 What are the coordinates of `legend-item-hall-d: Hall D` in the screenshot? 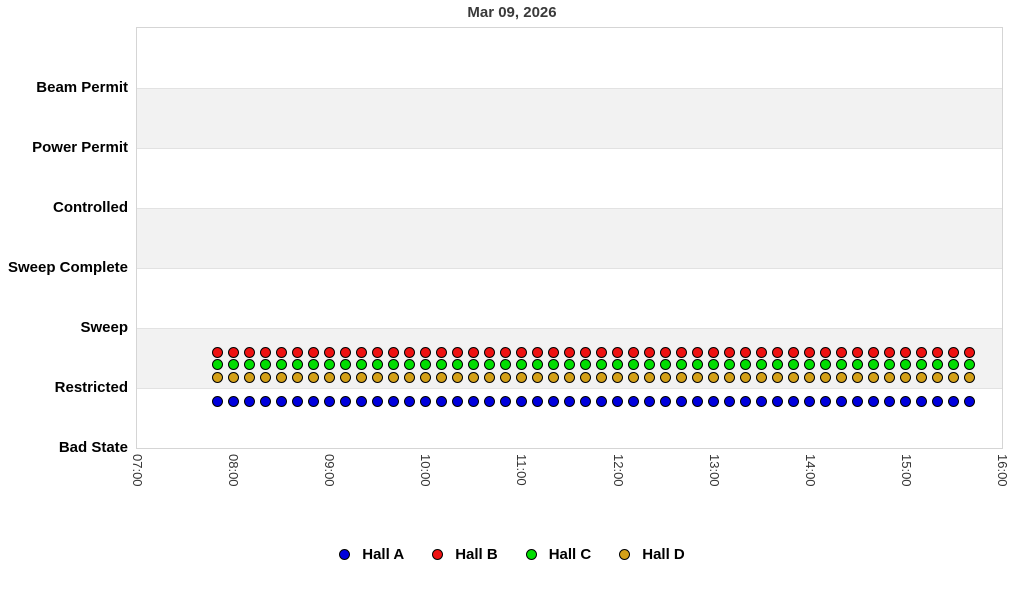 It's located at (652, 554).